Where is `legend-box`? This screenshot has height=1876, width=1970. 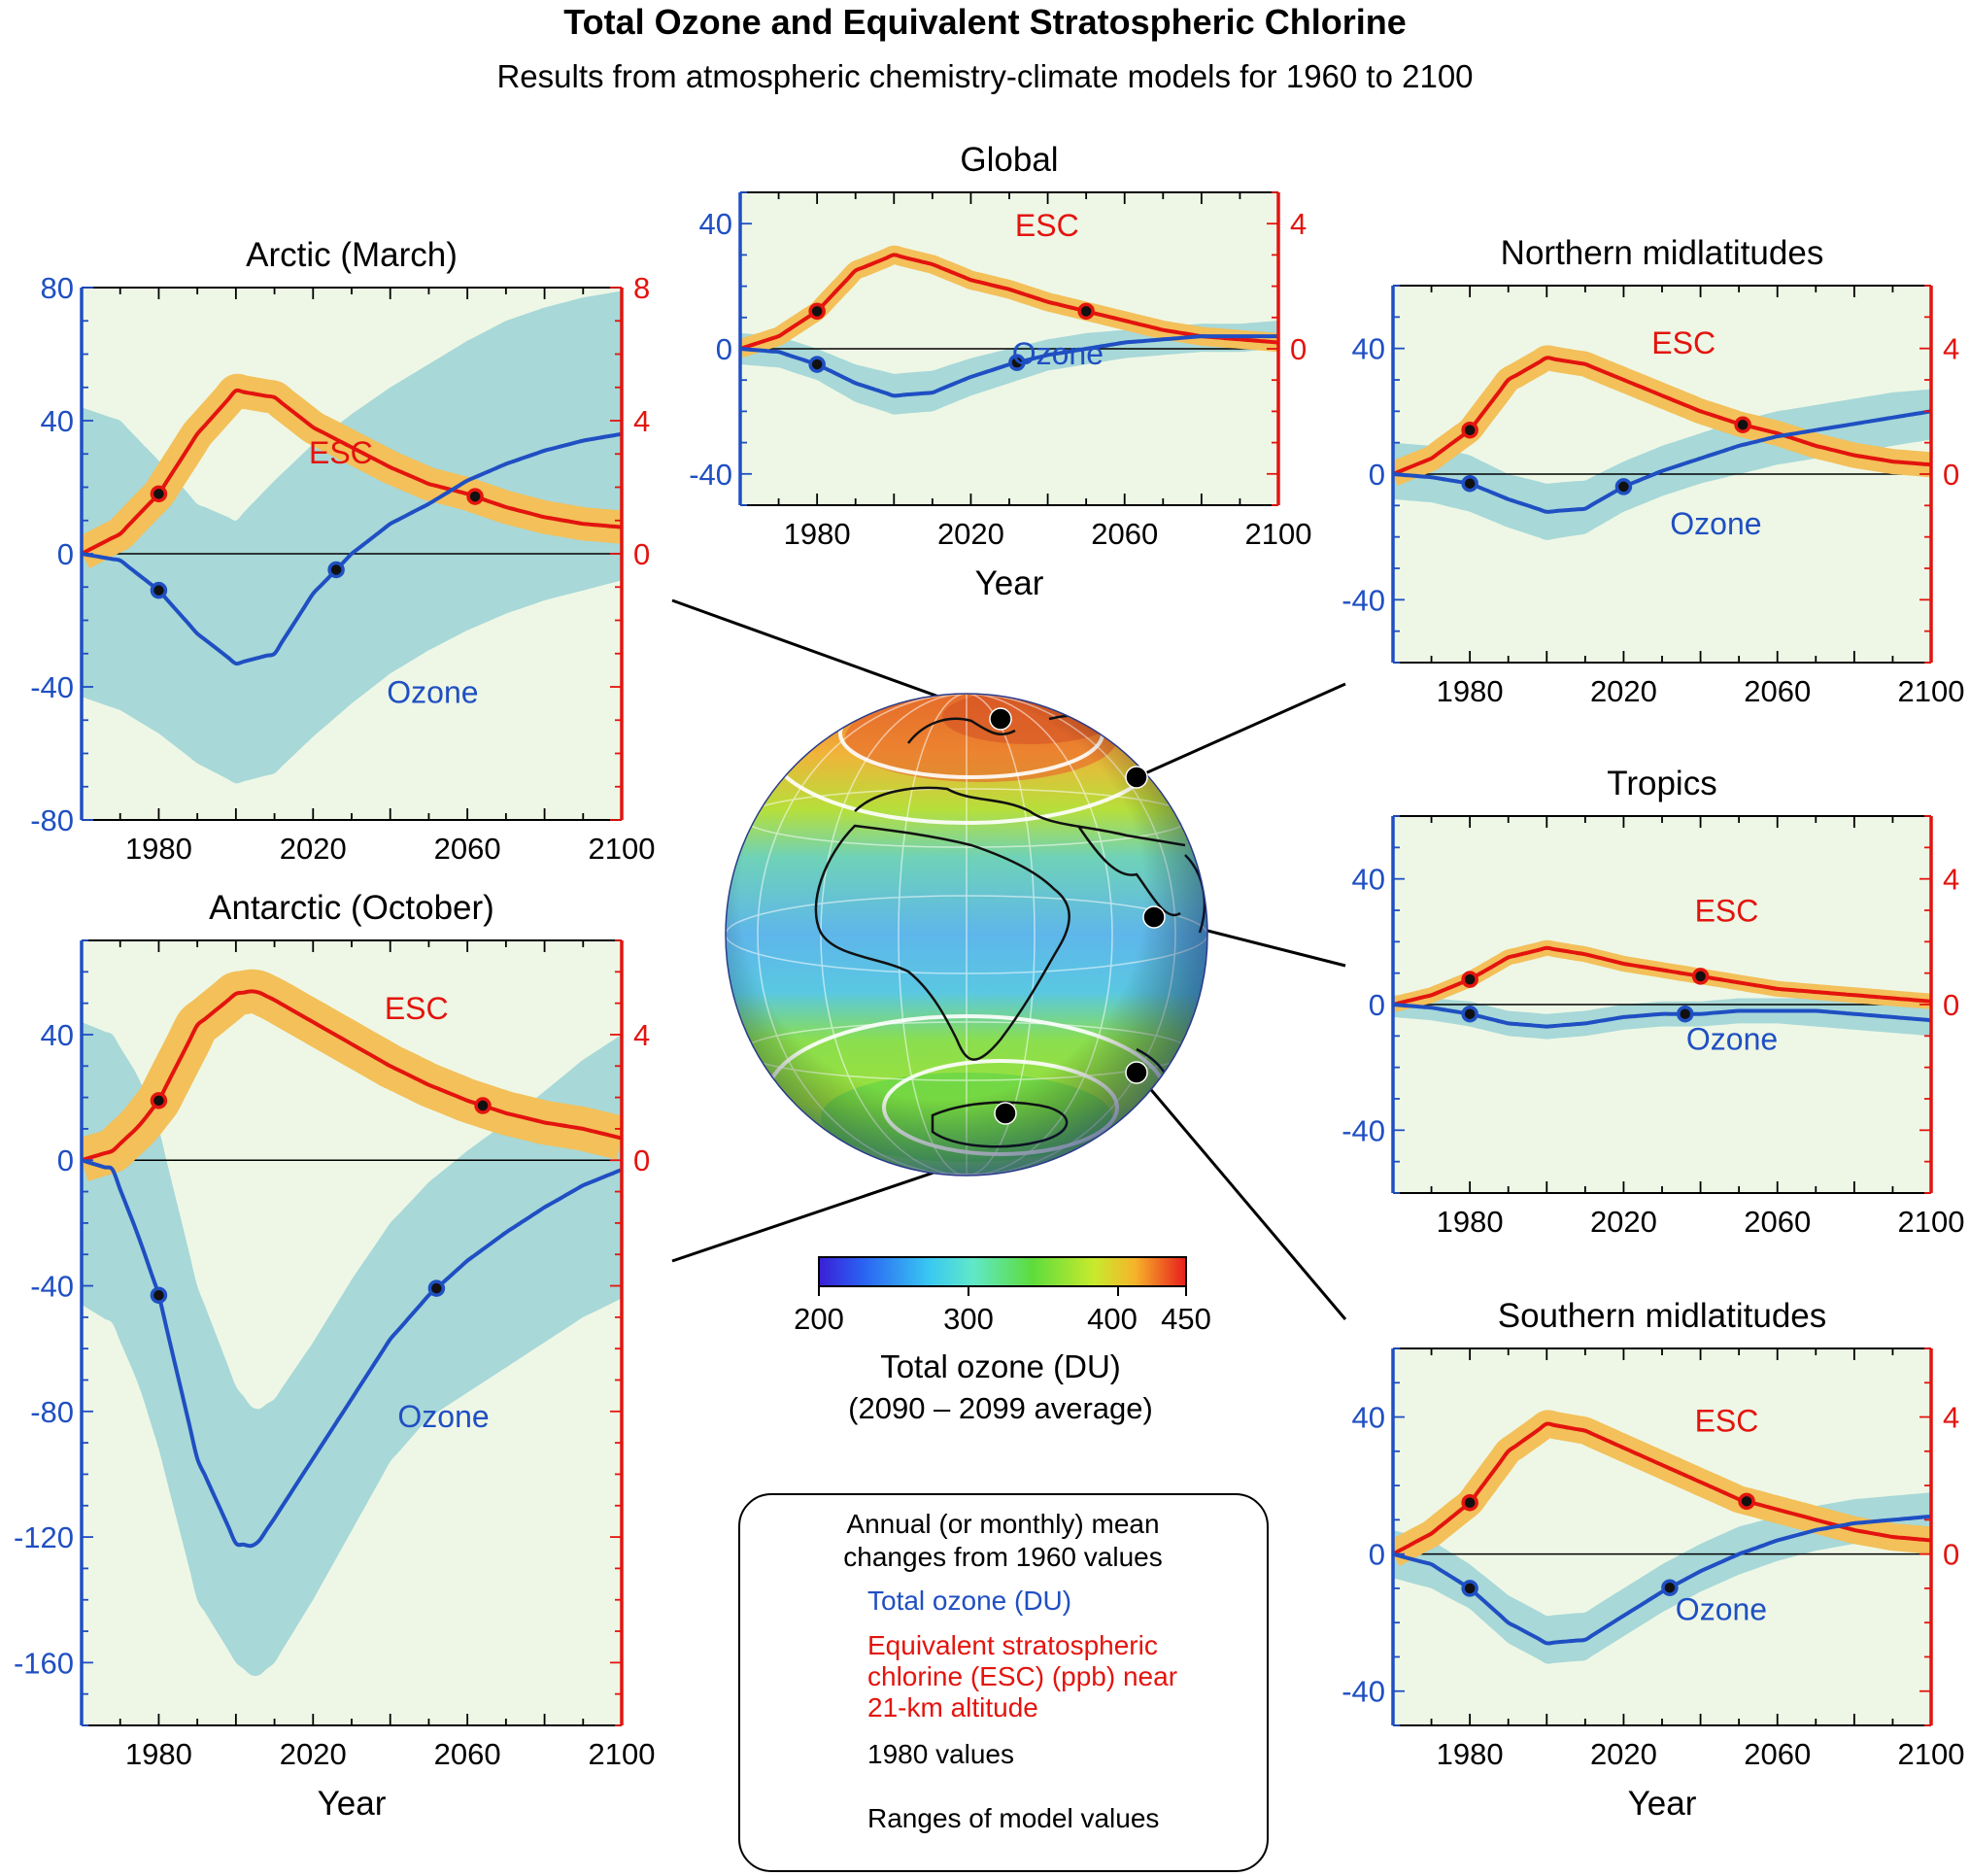
legend-box is located at coordinates (1003, 1682).